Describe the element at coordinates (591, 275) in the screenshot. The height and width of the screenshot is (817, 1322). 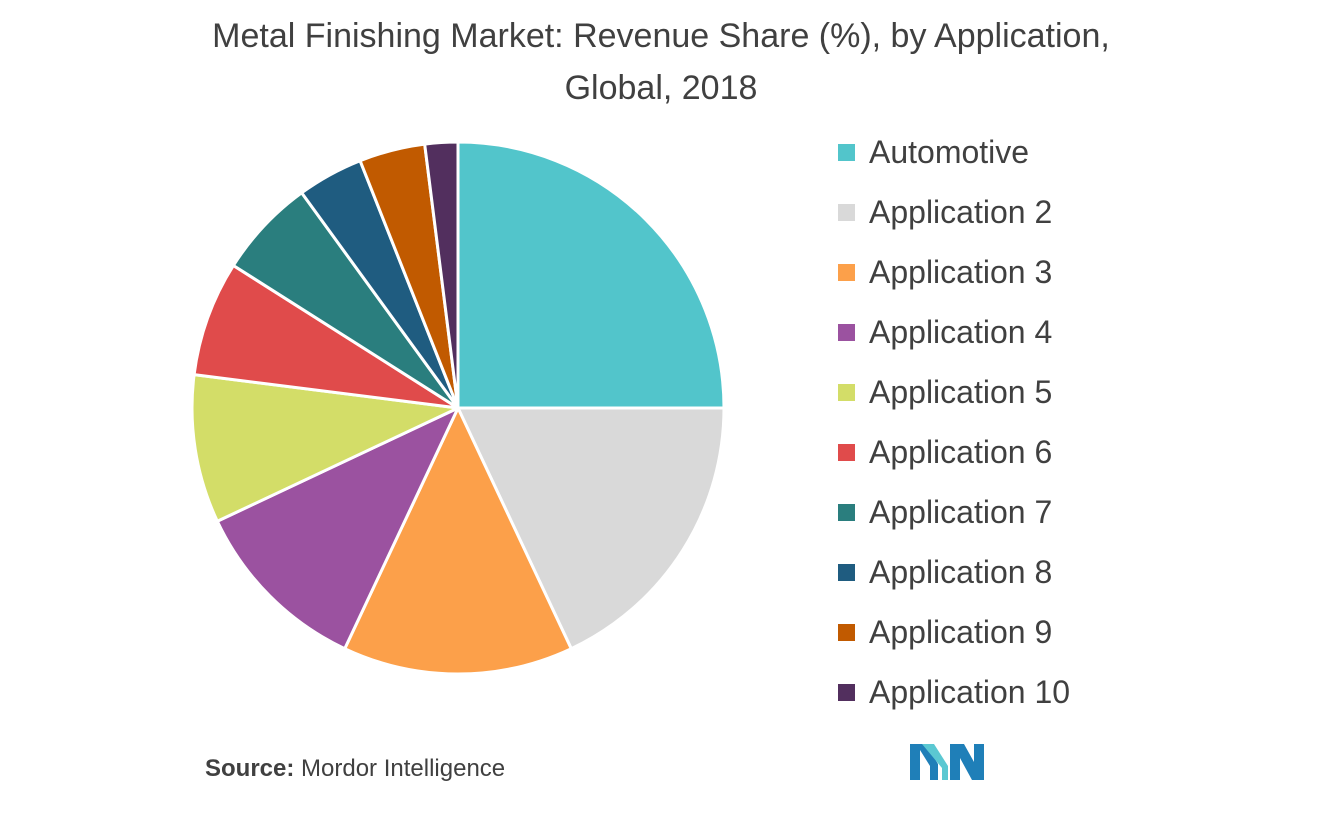
I see `pie-slice-automotive` at that location.